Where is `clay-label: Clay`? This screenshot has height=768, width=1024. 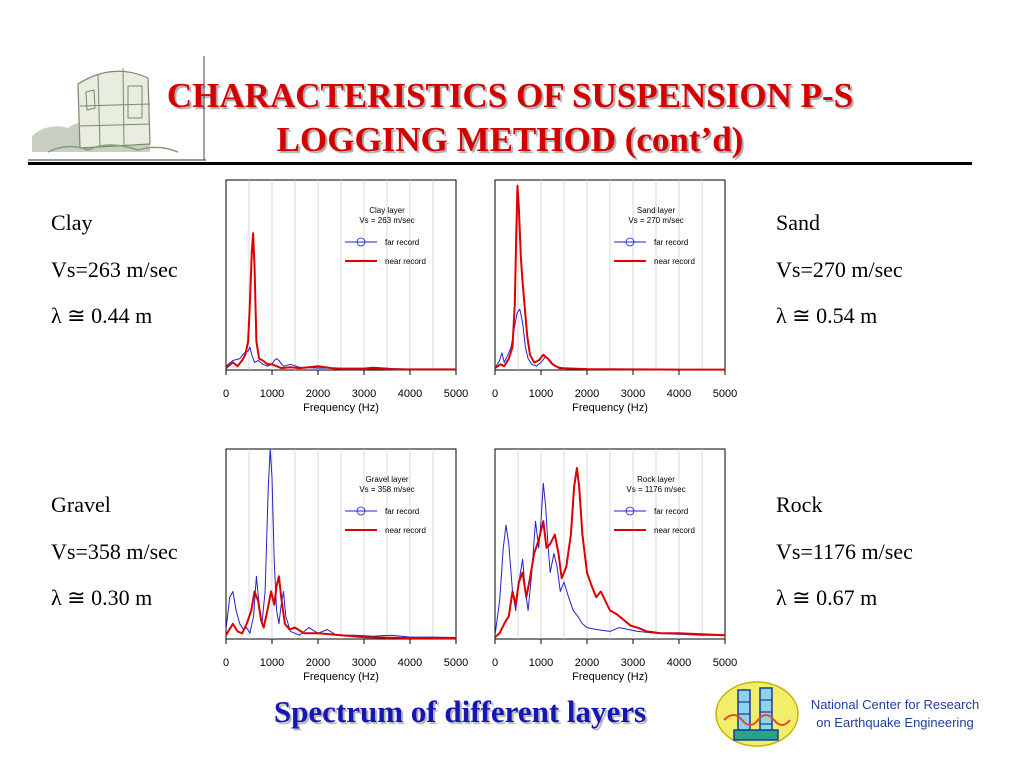
clay-label: Clay is located at coordinates (72, 222).